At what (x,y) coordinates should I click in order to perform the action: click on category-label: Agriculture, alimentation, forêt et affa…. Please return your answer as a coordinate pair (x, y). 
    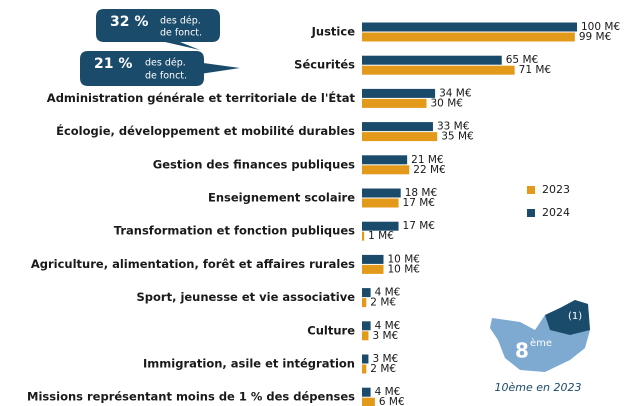
    Looking at the image, I should click on (193, 264).